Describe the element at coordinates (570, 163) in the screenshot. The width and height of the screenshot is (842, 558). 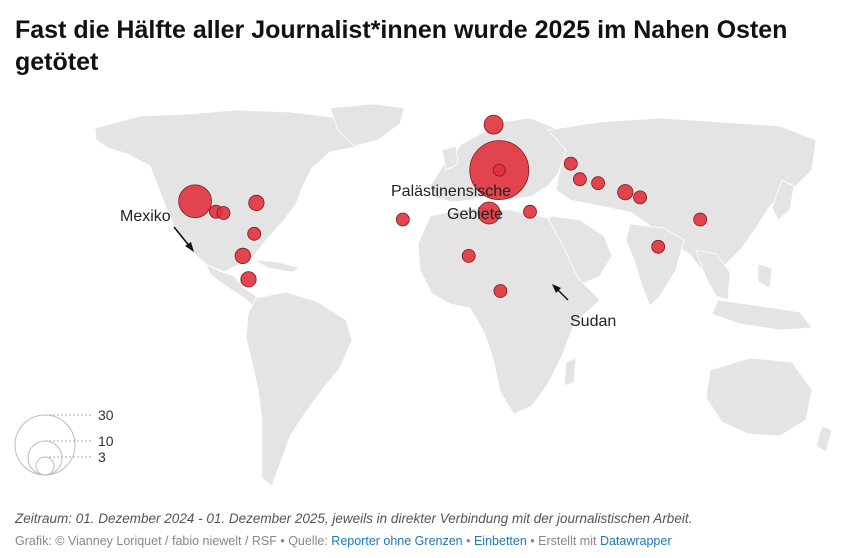
I see `bubble-afghanistan` at that location.